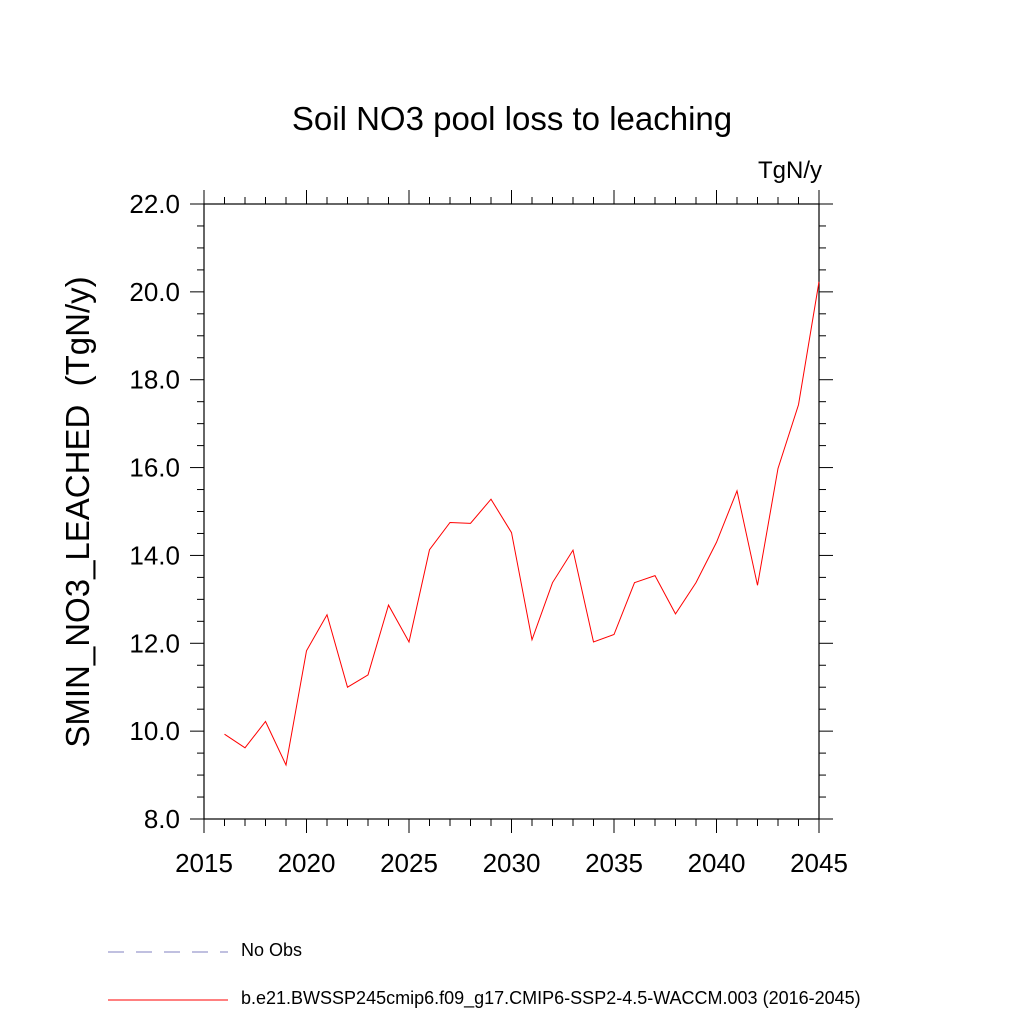  What do you see at coordinates (154, 204) in the screenshot?
I see `y-tick-label: 22.0` at bounding box center [154, 204].